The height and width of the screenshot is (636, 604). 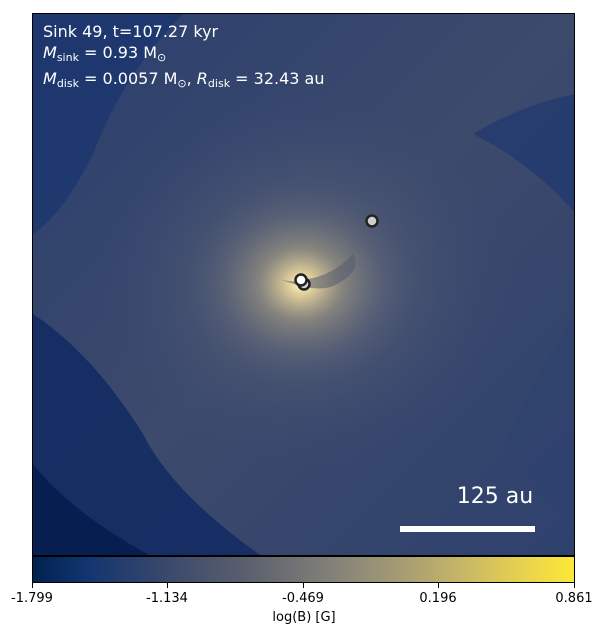 I want to click on colorbar-tick-label: -1.799, so click(x=32, y=598).